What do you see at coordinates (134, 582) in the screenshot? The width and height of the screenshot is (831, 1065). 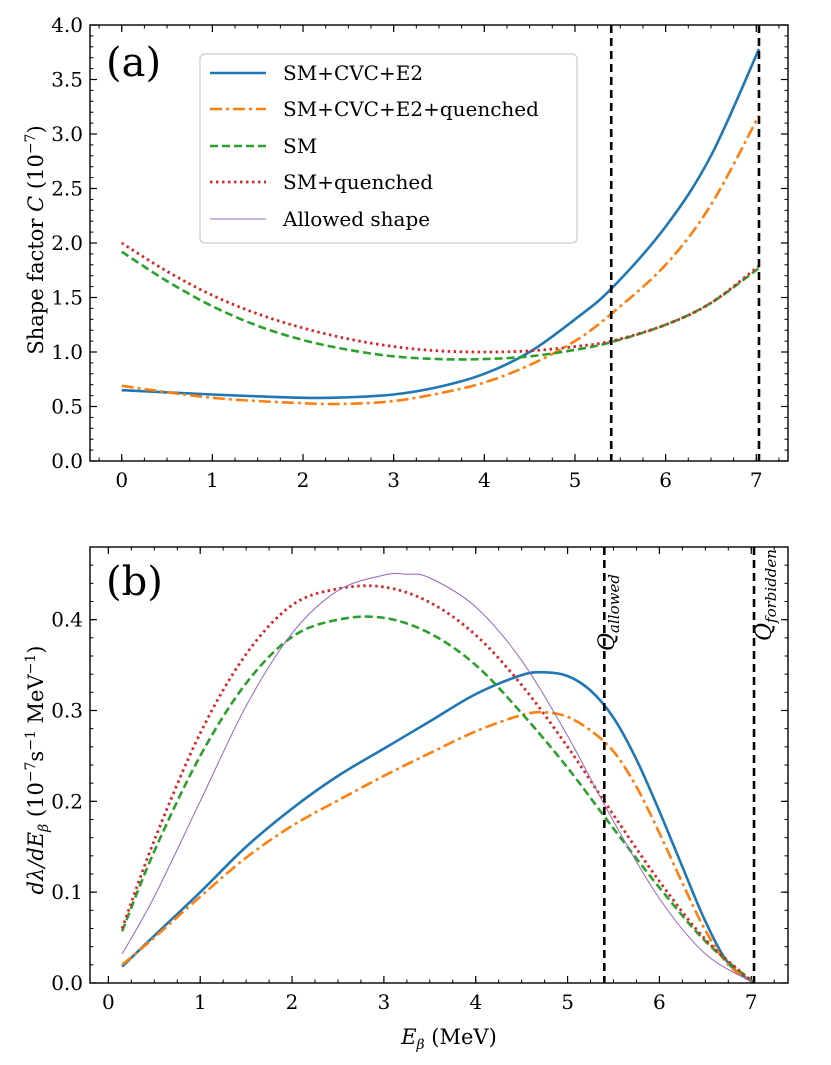 I see `panel-b-label: (b)` at bounding box center [134, 582].